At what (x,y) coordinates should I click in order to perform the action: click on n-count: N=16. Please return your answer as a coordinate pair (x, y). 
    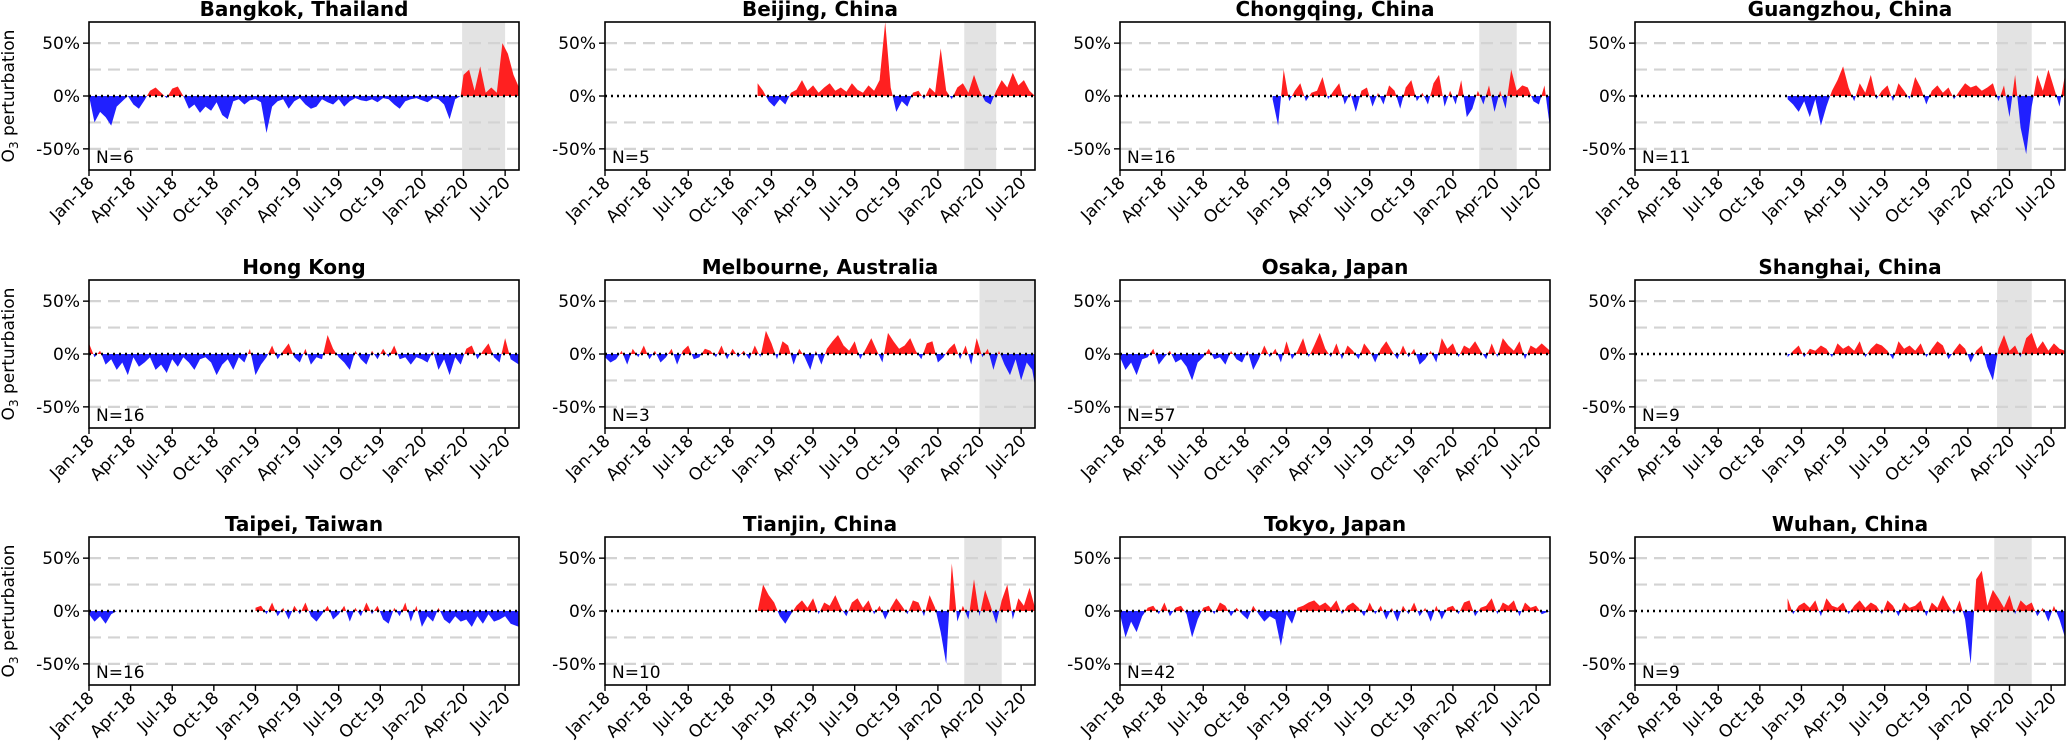
    Looking at the image, I should click on (120, 673).